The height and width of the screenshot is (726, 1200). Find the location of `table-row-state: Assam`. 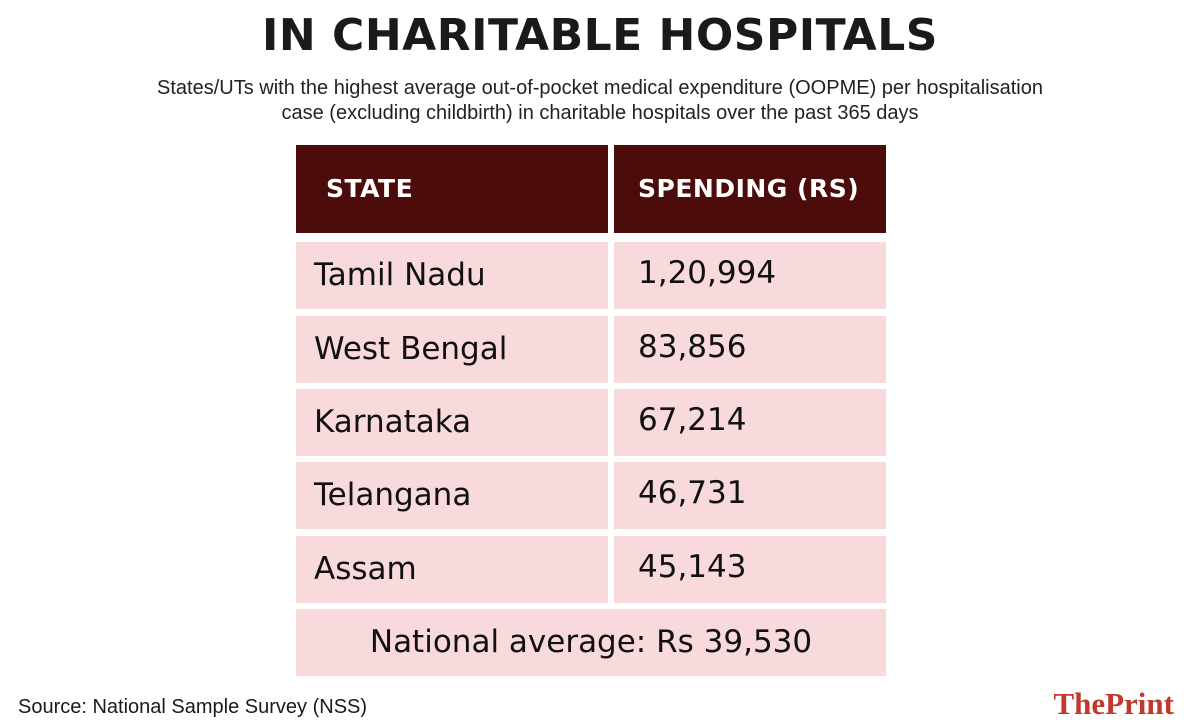

table-row-state: Assam is located at coordinates (452, 569).